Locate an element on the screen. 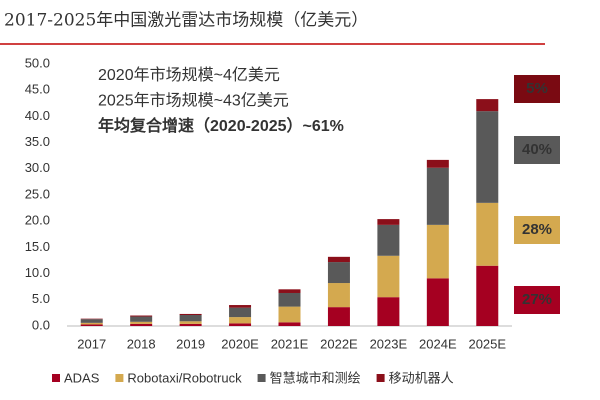 The width and height of the screenshot is (600, 400). y-tick-label: 30.0 is located at coordinates (37, 167).